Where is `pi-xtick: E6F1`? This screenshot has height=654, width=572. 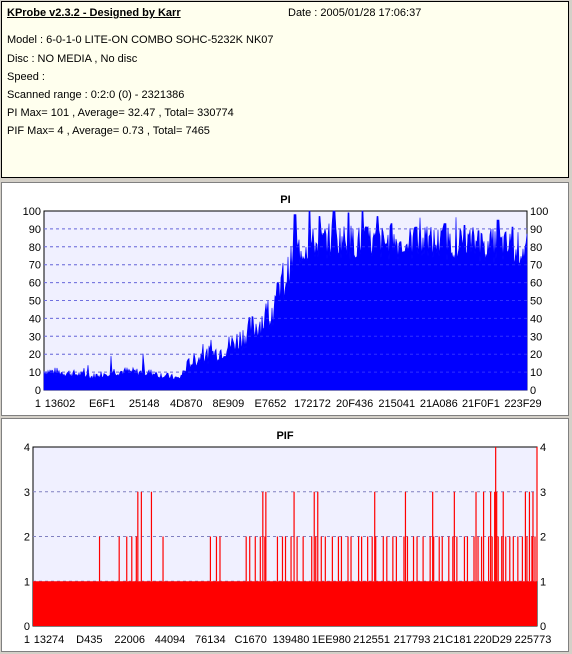
pi-xtick: E6F1 is located at coordinates (102, 404).